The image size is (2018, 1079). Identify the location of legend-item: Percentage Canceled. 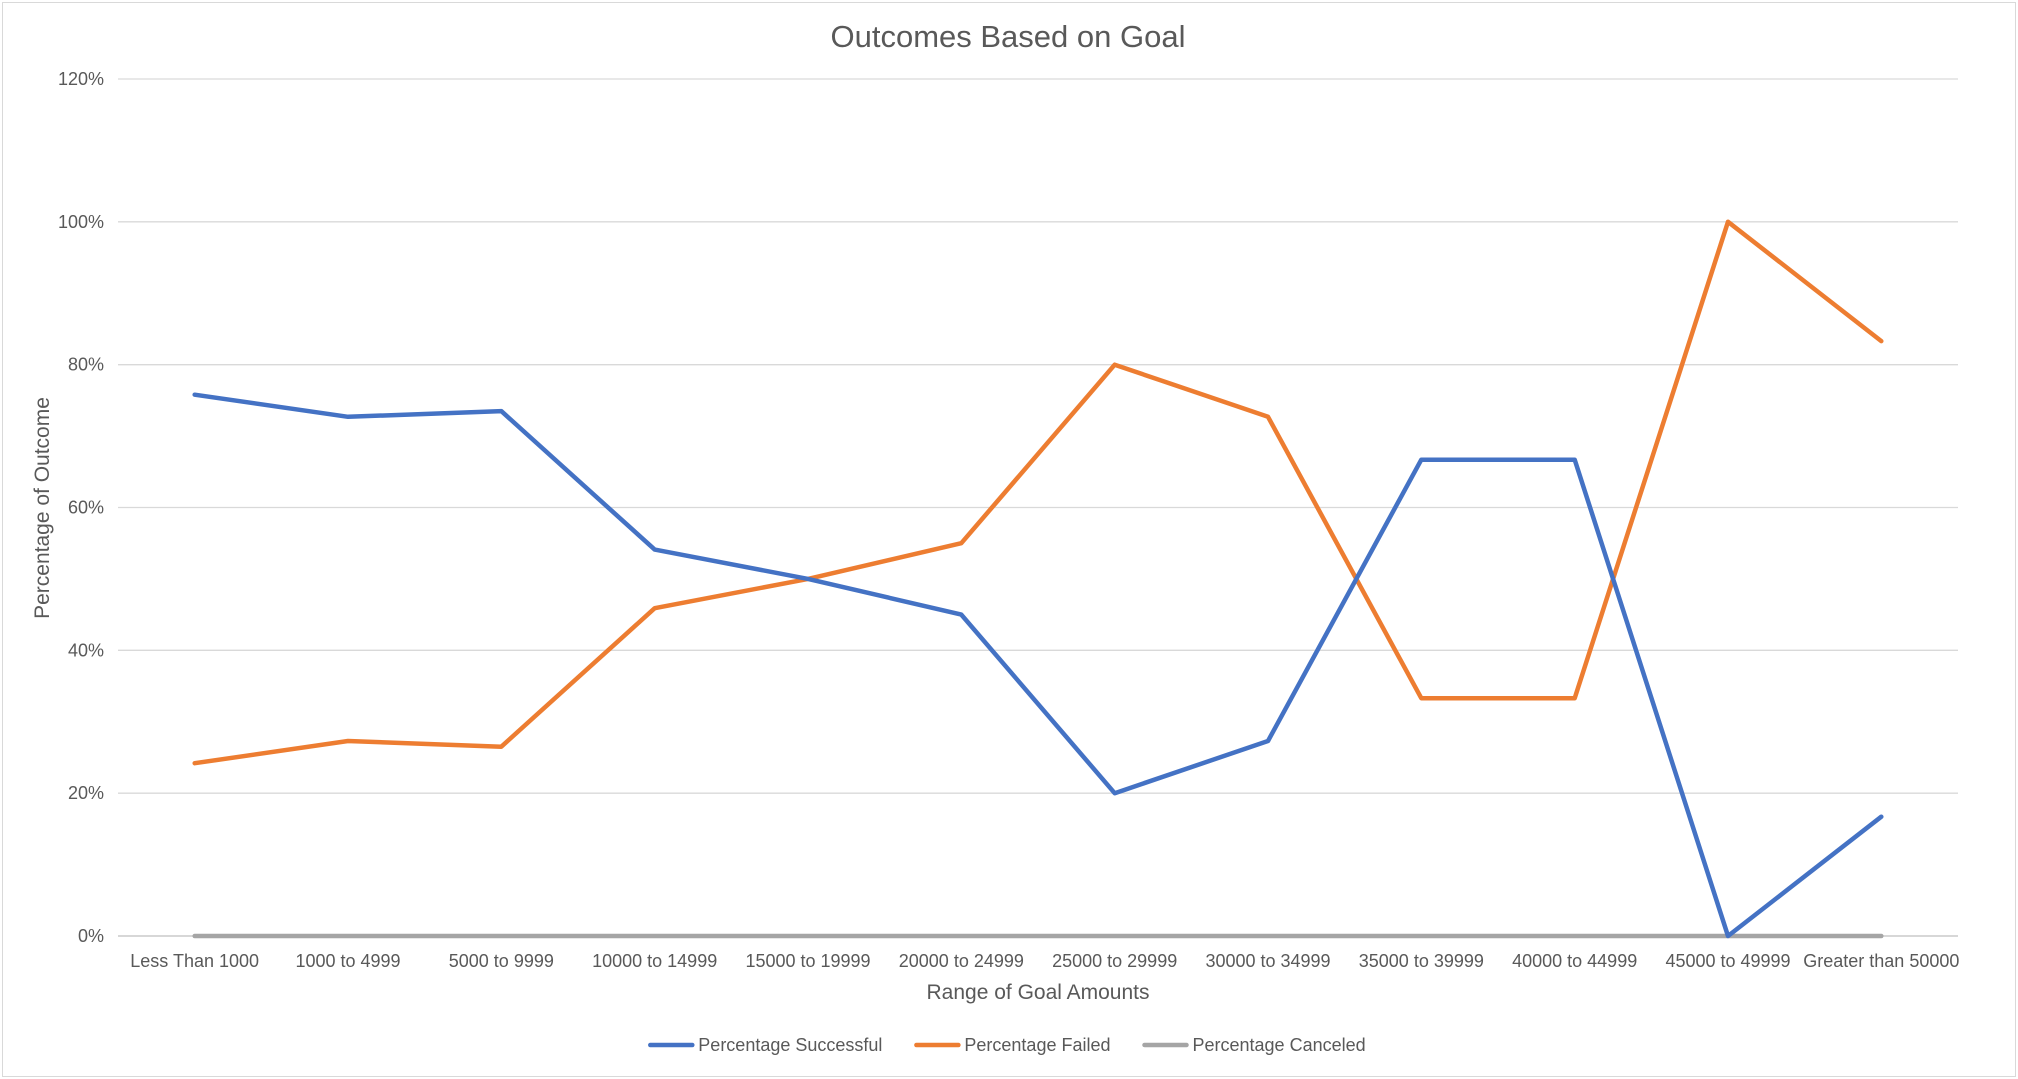
(1254, 1045).